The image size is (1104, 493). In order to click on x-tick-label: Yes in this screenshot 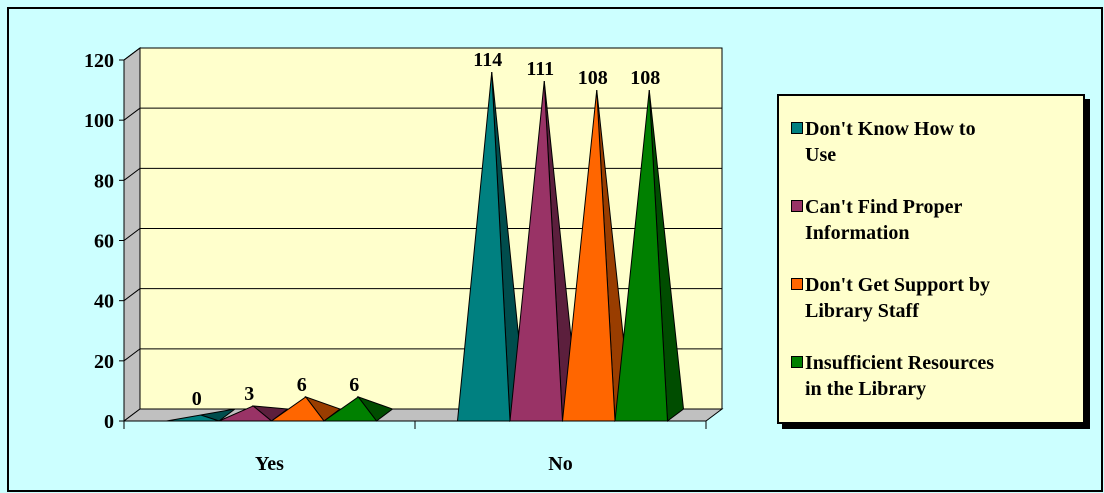, I will do `click(269, 464)`.